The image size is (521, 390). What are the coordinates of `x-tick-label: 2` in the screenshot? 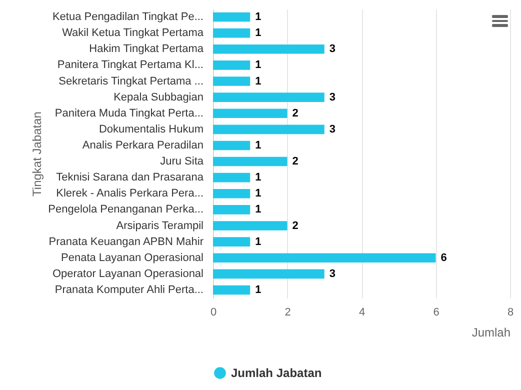 It's located at (287, 312).